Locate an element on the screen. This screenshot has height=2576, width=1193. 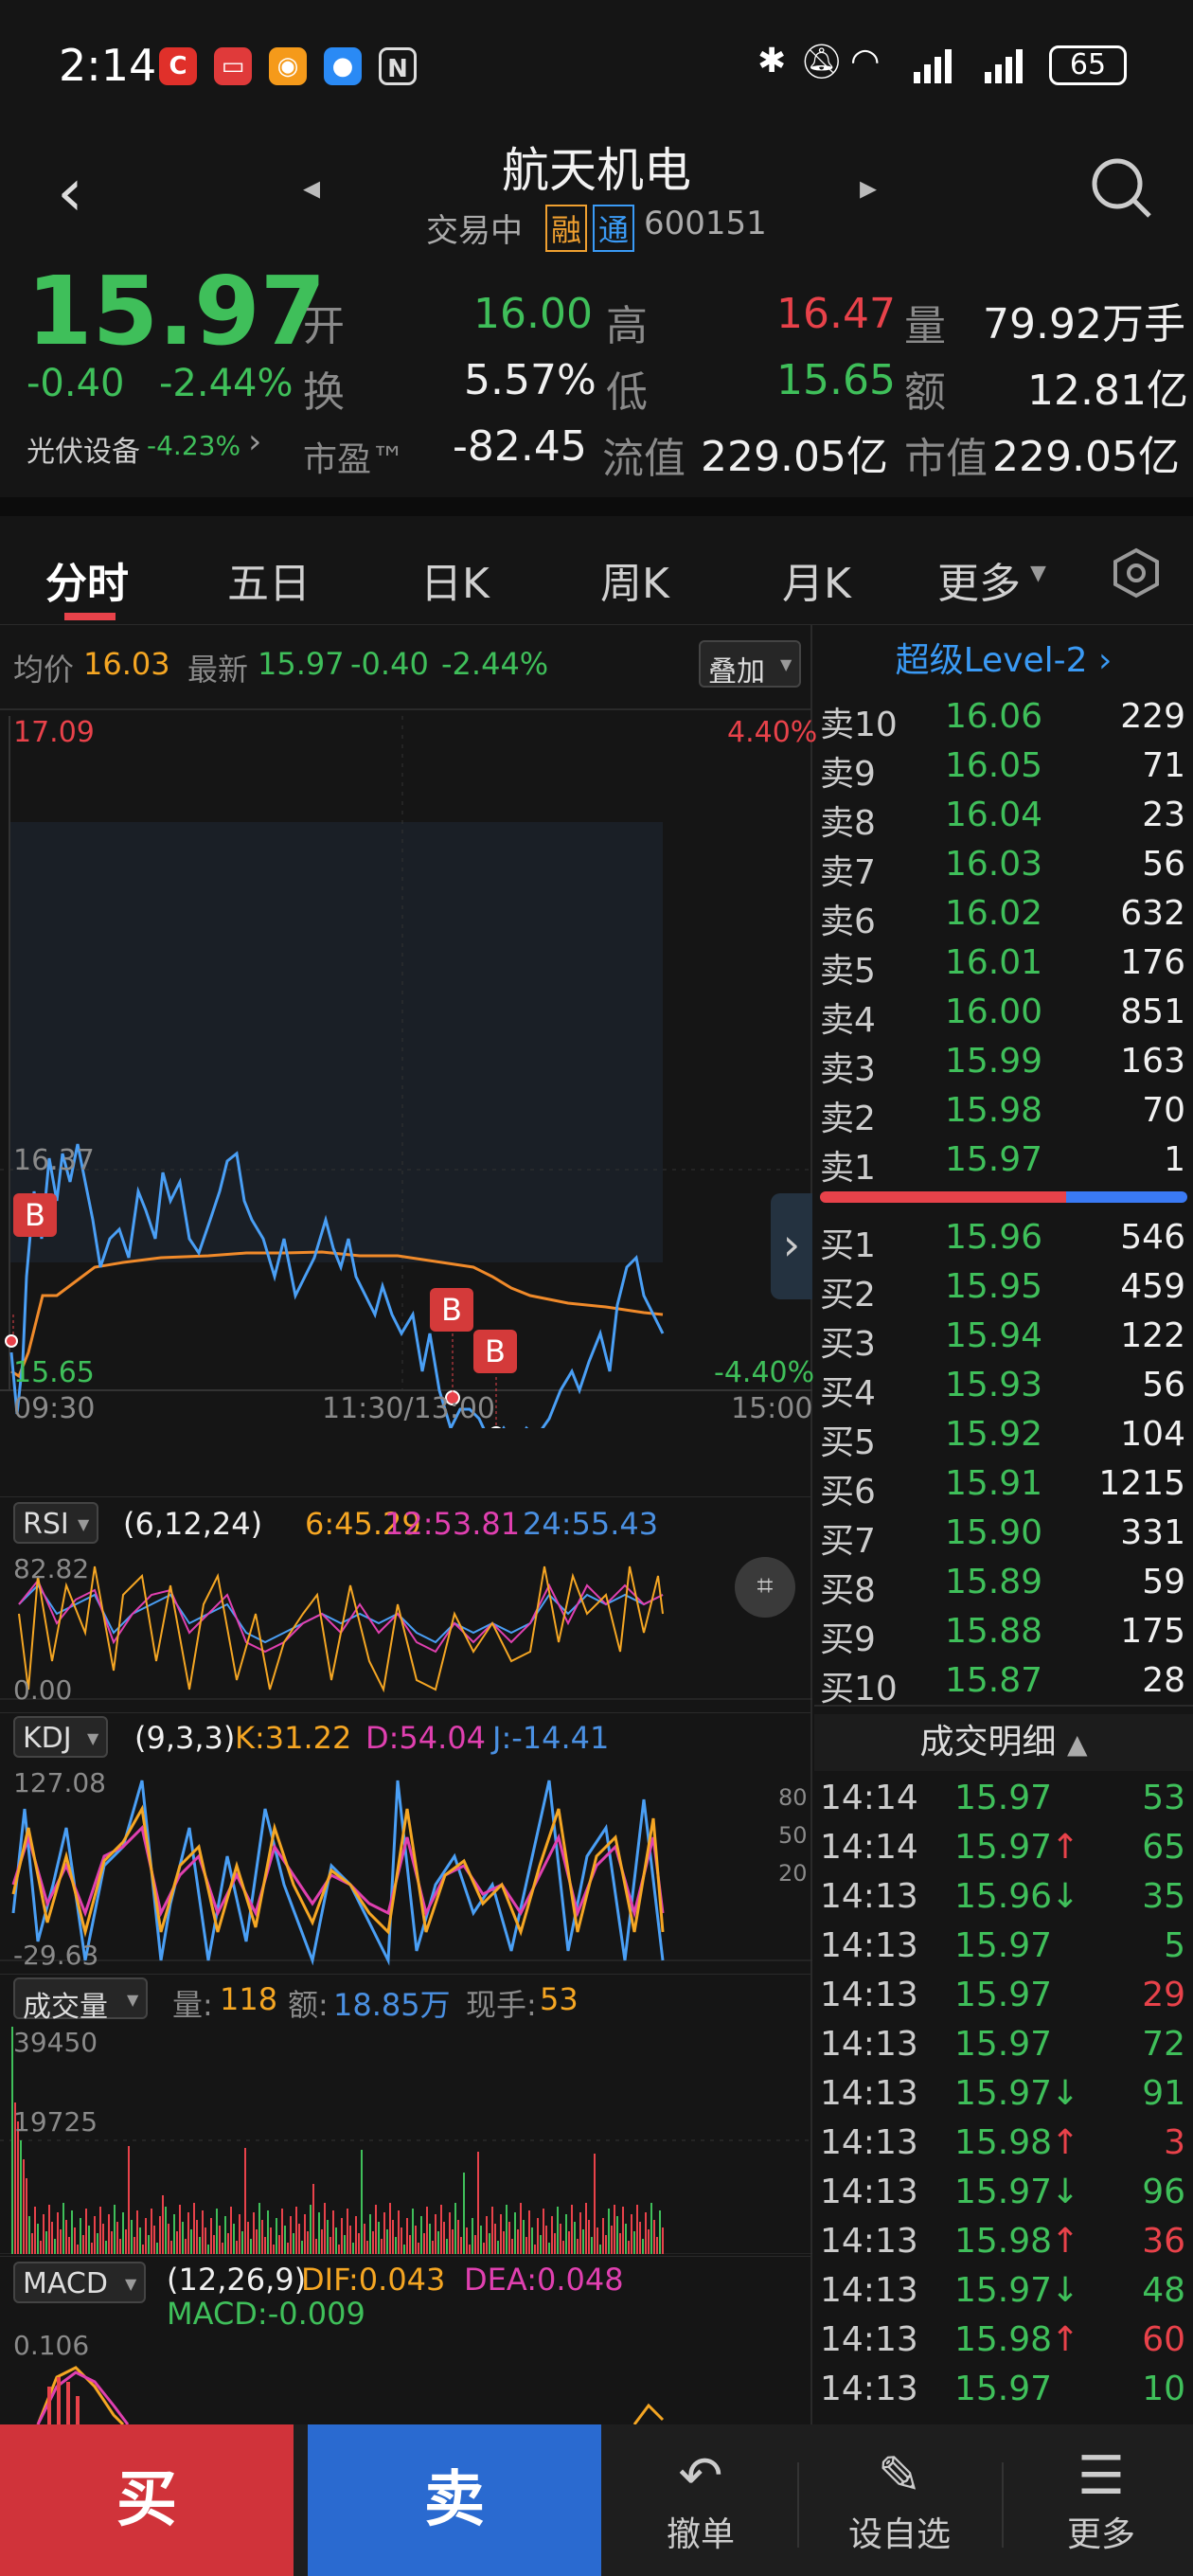
kdj-selector: KDJ ▼ is located at coordinates (60, 1737).